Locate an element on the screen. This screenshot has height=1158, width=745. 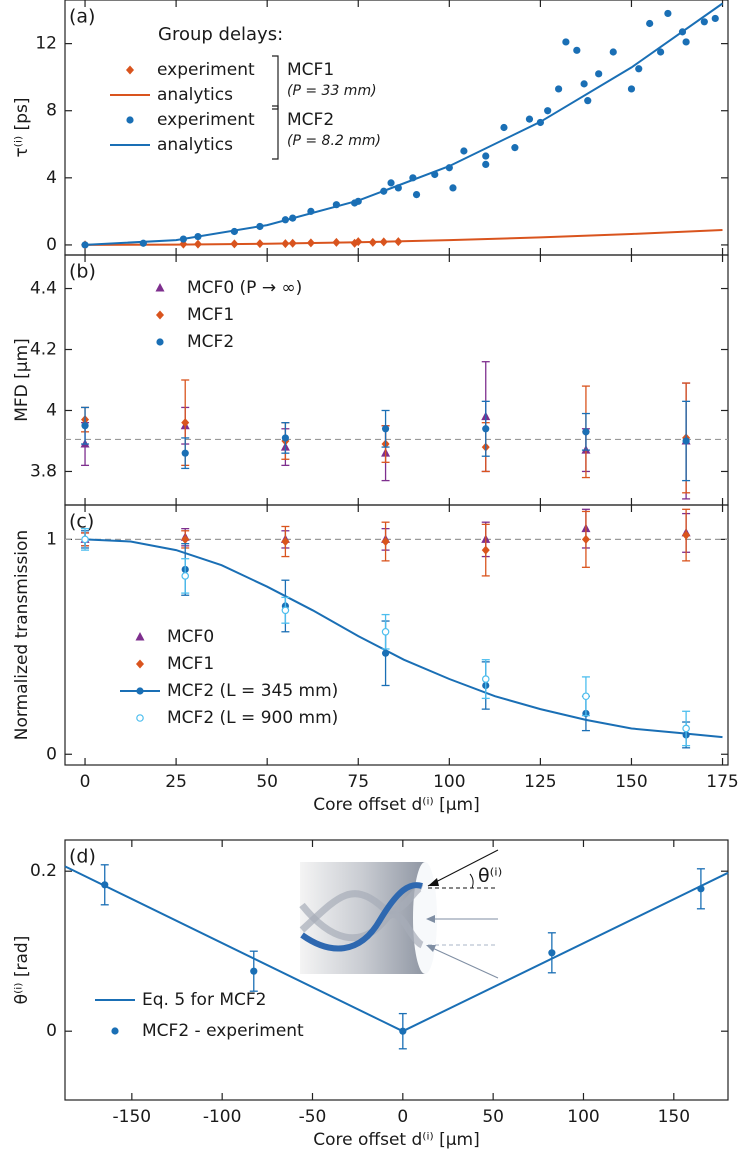
plot-area is located at coordinates (385, 430).